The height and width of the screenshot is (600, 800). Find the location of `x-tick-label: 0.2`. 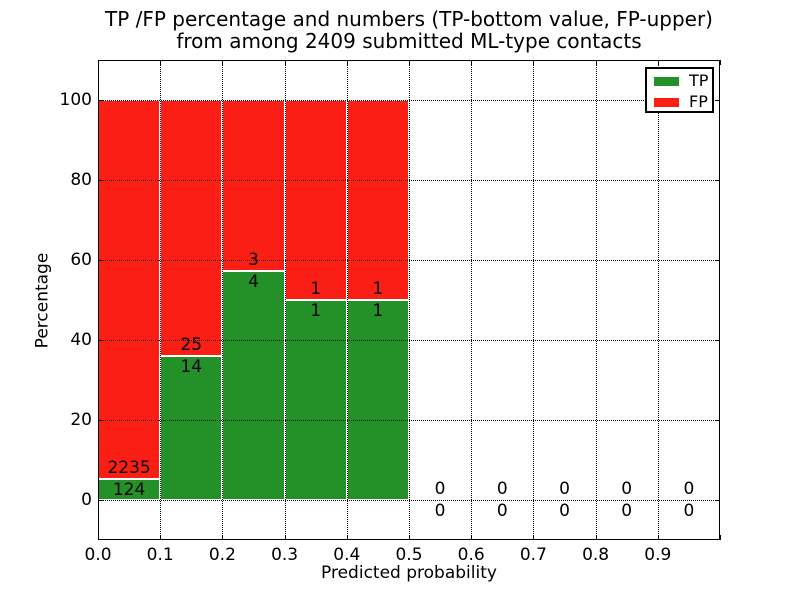

x-tick-label: 0.2 is located at coordinates (222, 555).